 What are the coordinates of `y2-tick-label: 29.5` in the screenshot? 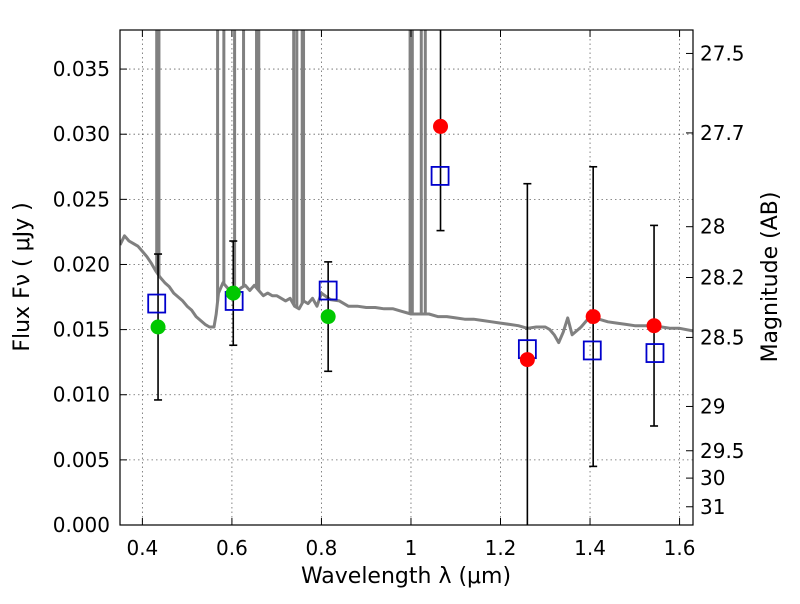 It's located at (722, 451).